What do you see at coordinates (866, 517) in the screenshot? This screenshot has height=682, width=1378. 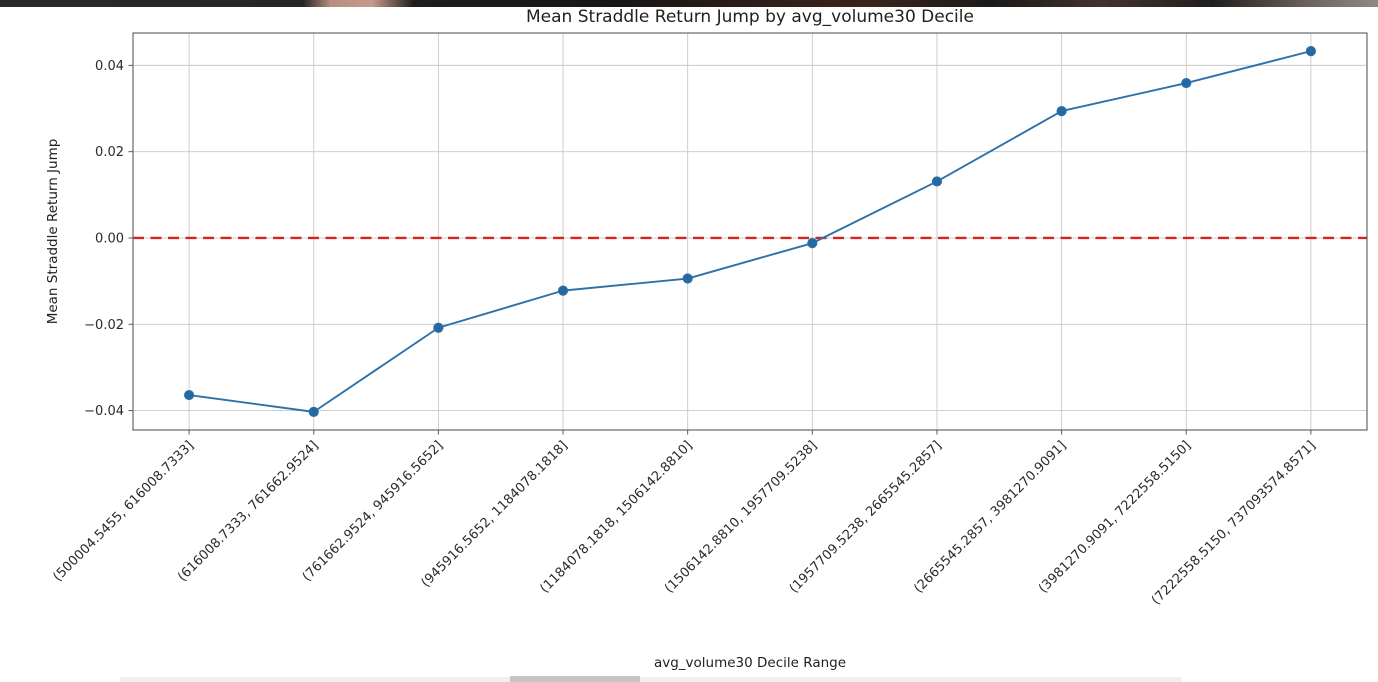 I see `x-tick-label: (1957709.5238, 2665545.2857]` at bounding box center [866, 517].